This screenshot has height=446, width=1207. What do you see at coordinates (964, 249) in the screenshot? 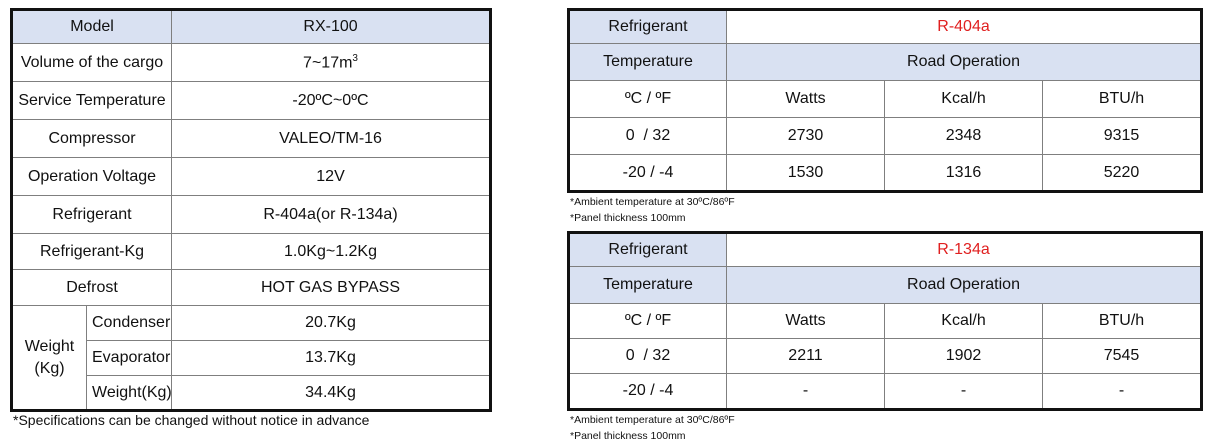
I see `refrigerant-value: R-134a` at bounding box center [964, 249].